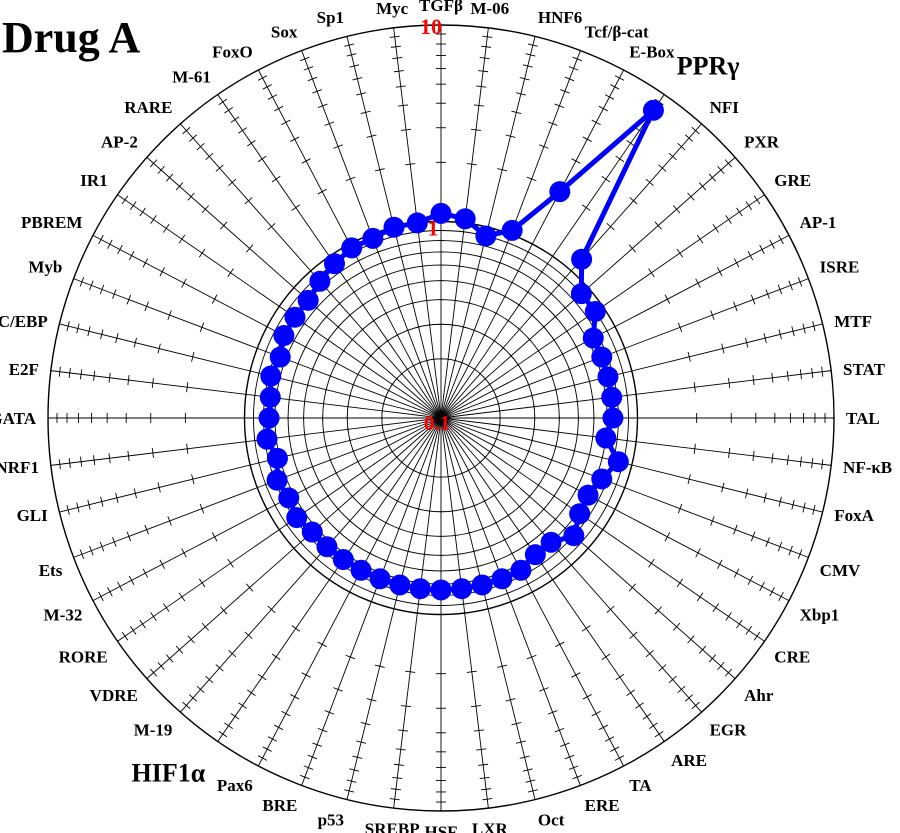 Image resolution: width=900 pixels, height=833 pixels. Describe the element at coordinates (551, 820) in the screenshot. I see `category-label: Oct` at that location.